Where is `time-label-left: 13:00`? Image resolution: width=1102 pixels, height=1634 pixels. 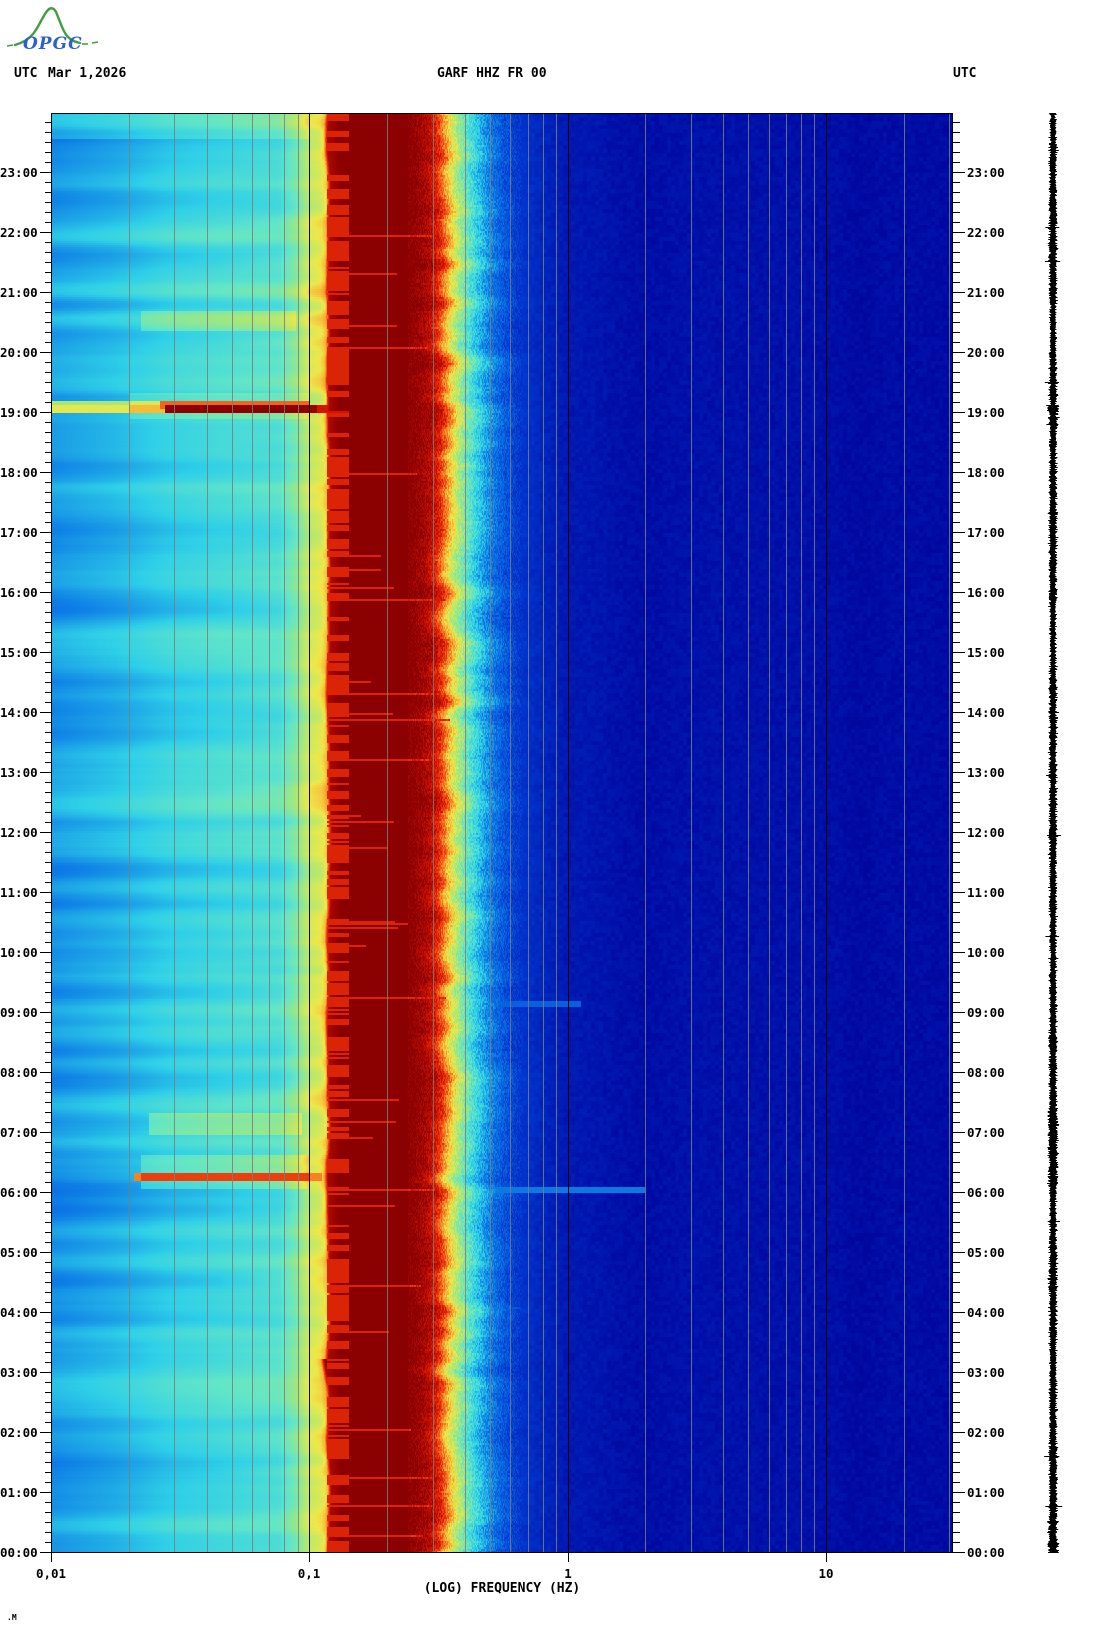
time-label-left: 13:00 is located at coordinates (19, 772).